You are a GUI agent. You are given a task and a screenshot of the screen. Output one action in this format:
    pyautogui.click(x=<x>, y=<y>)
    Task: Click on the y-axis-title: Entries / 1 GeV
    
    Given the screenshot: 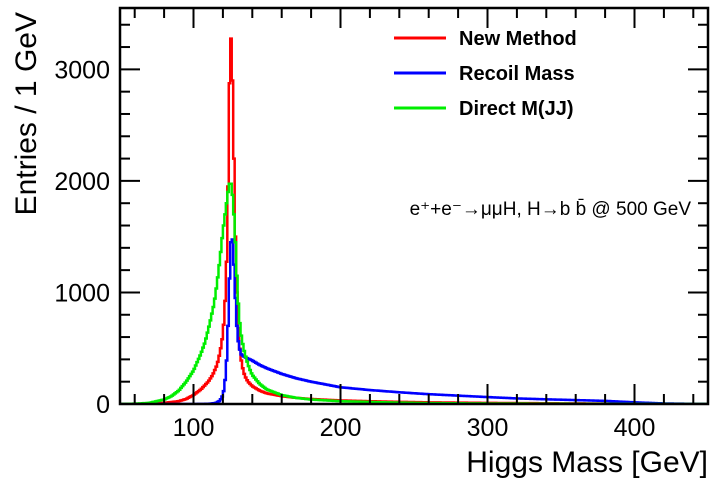 What is the action you would take?
    pyautogui.click(x=26, y=113)
    